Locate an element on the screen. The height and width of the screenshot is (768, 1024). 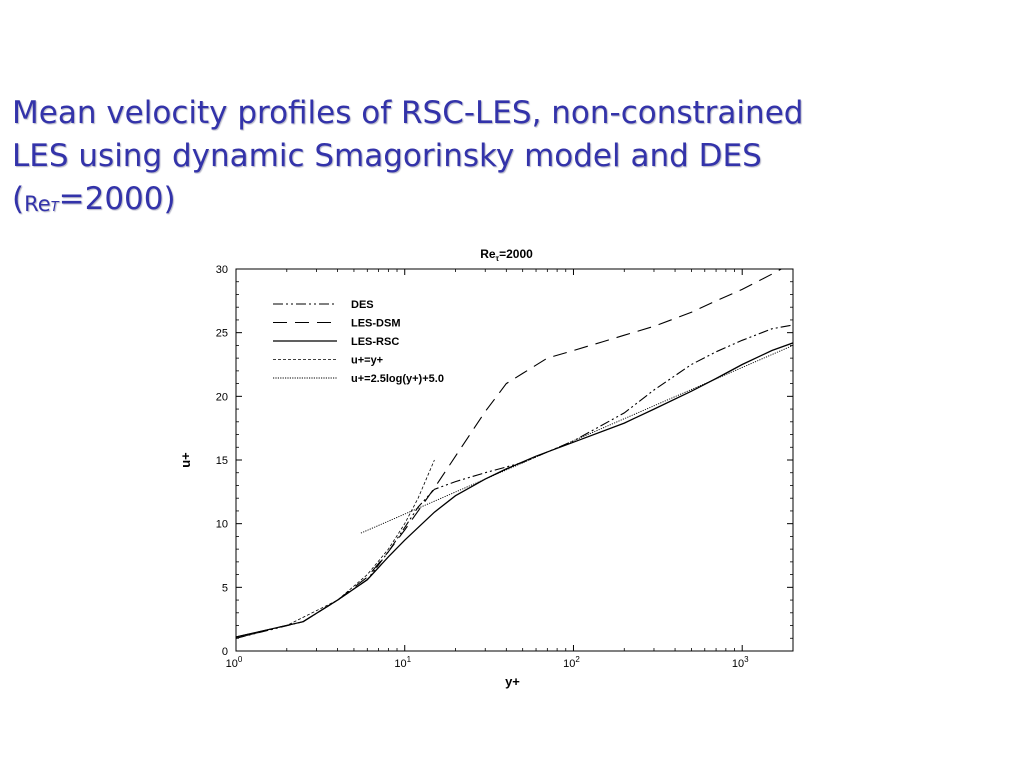
title-reynolds-symbol: Re is located at coordinates (37, 204).